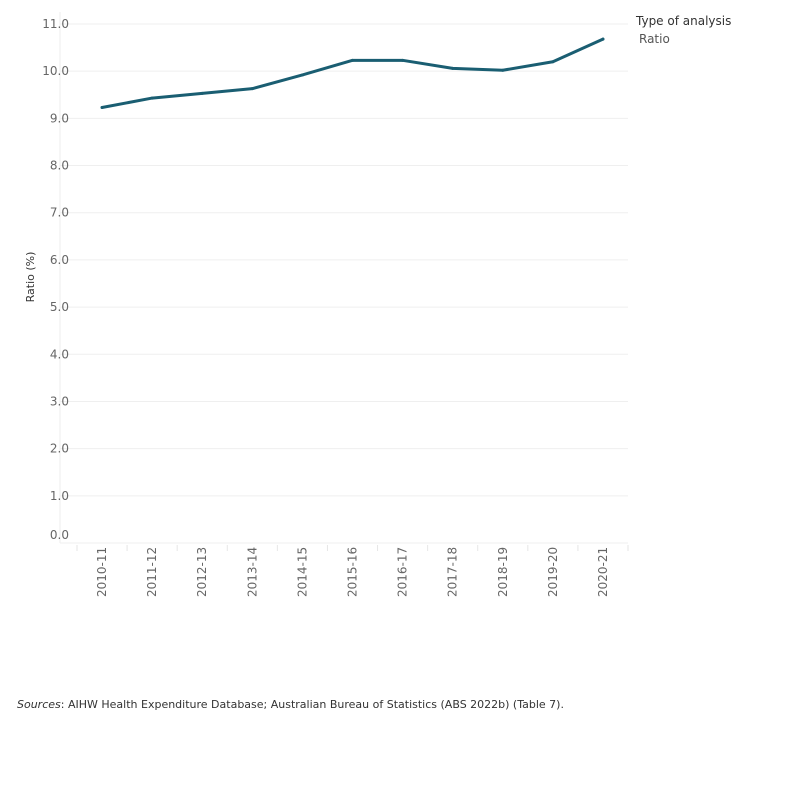 The width and height of the screenshot is (800, 800). Describe the element at coordinates (59, 401) in the screenshot. I see `y-tick-label: 3.0` at that location.